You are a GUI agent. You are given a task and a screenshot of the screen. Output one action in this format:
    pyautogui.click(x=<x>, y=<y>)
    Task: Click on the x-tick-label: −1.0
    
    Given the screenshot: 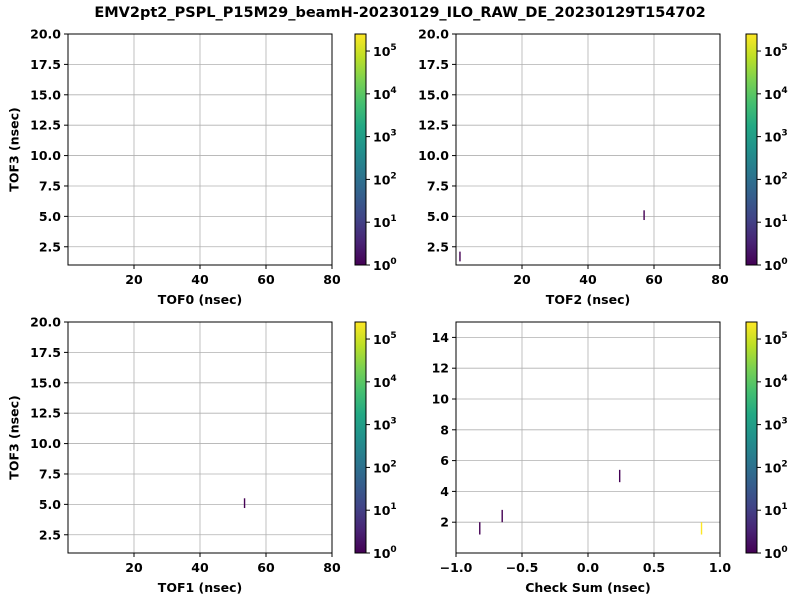 What is the action you would take?
    pyautogui.click(x=456, y=567)
    